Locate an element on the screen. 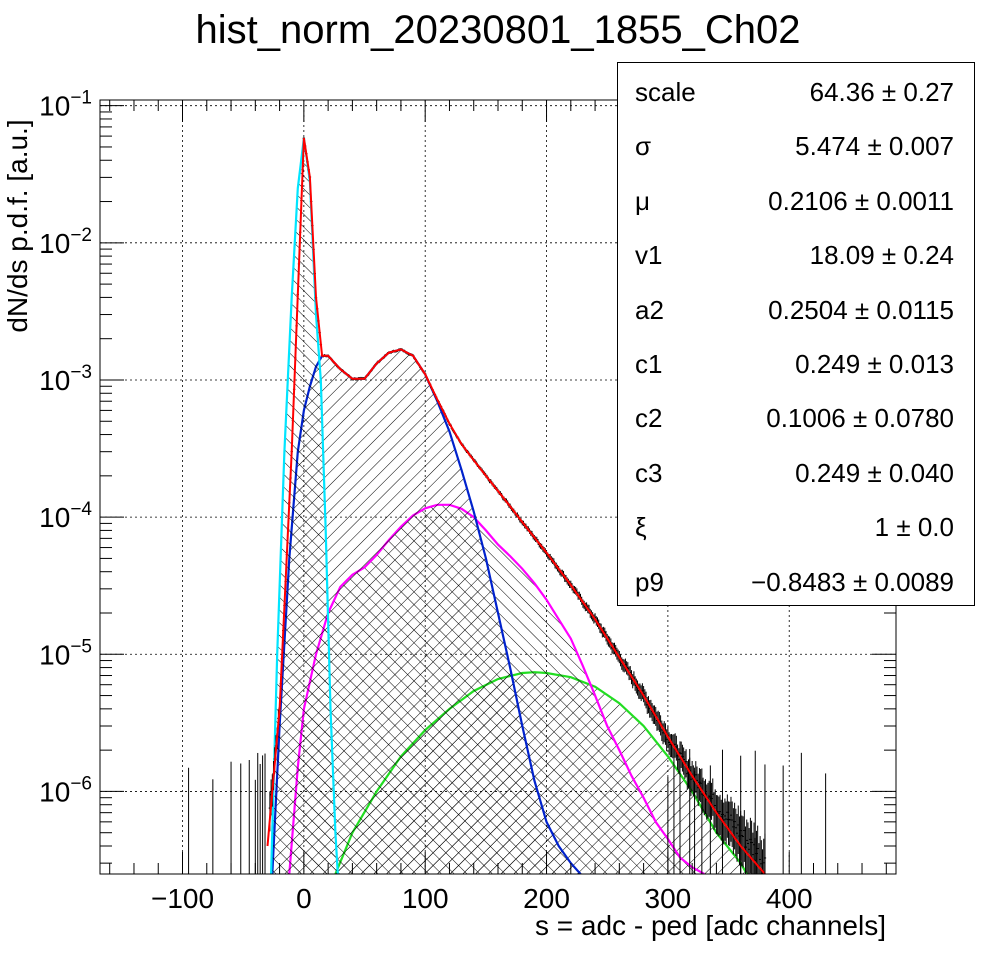 The height and width of the screenshot is (972, 996). x-tick-label: 200 is located at coordinates (546, 898).